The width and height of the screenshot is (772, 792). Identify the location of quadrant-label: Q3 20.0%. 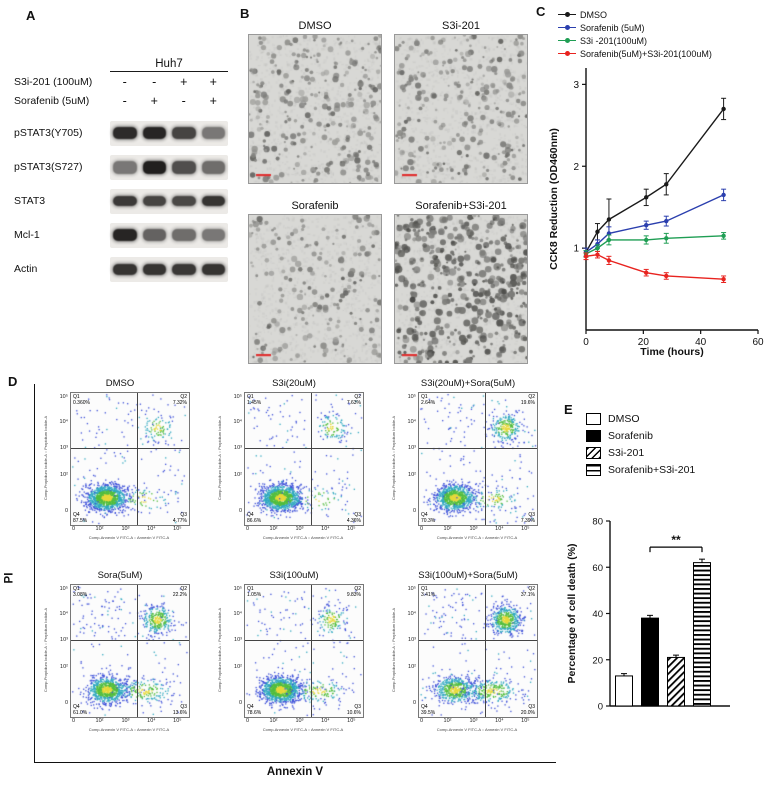
(527, 710).